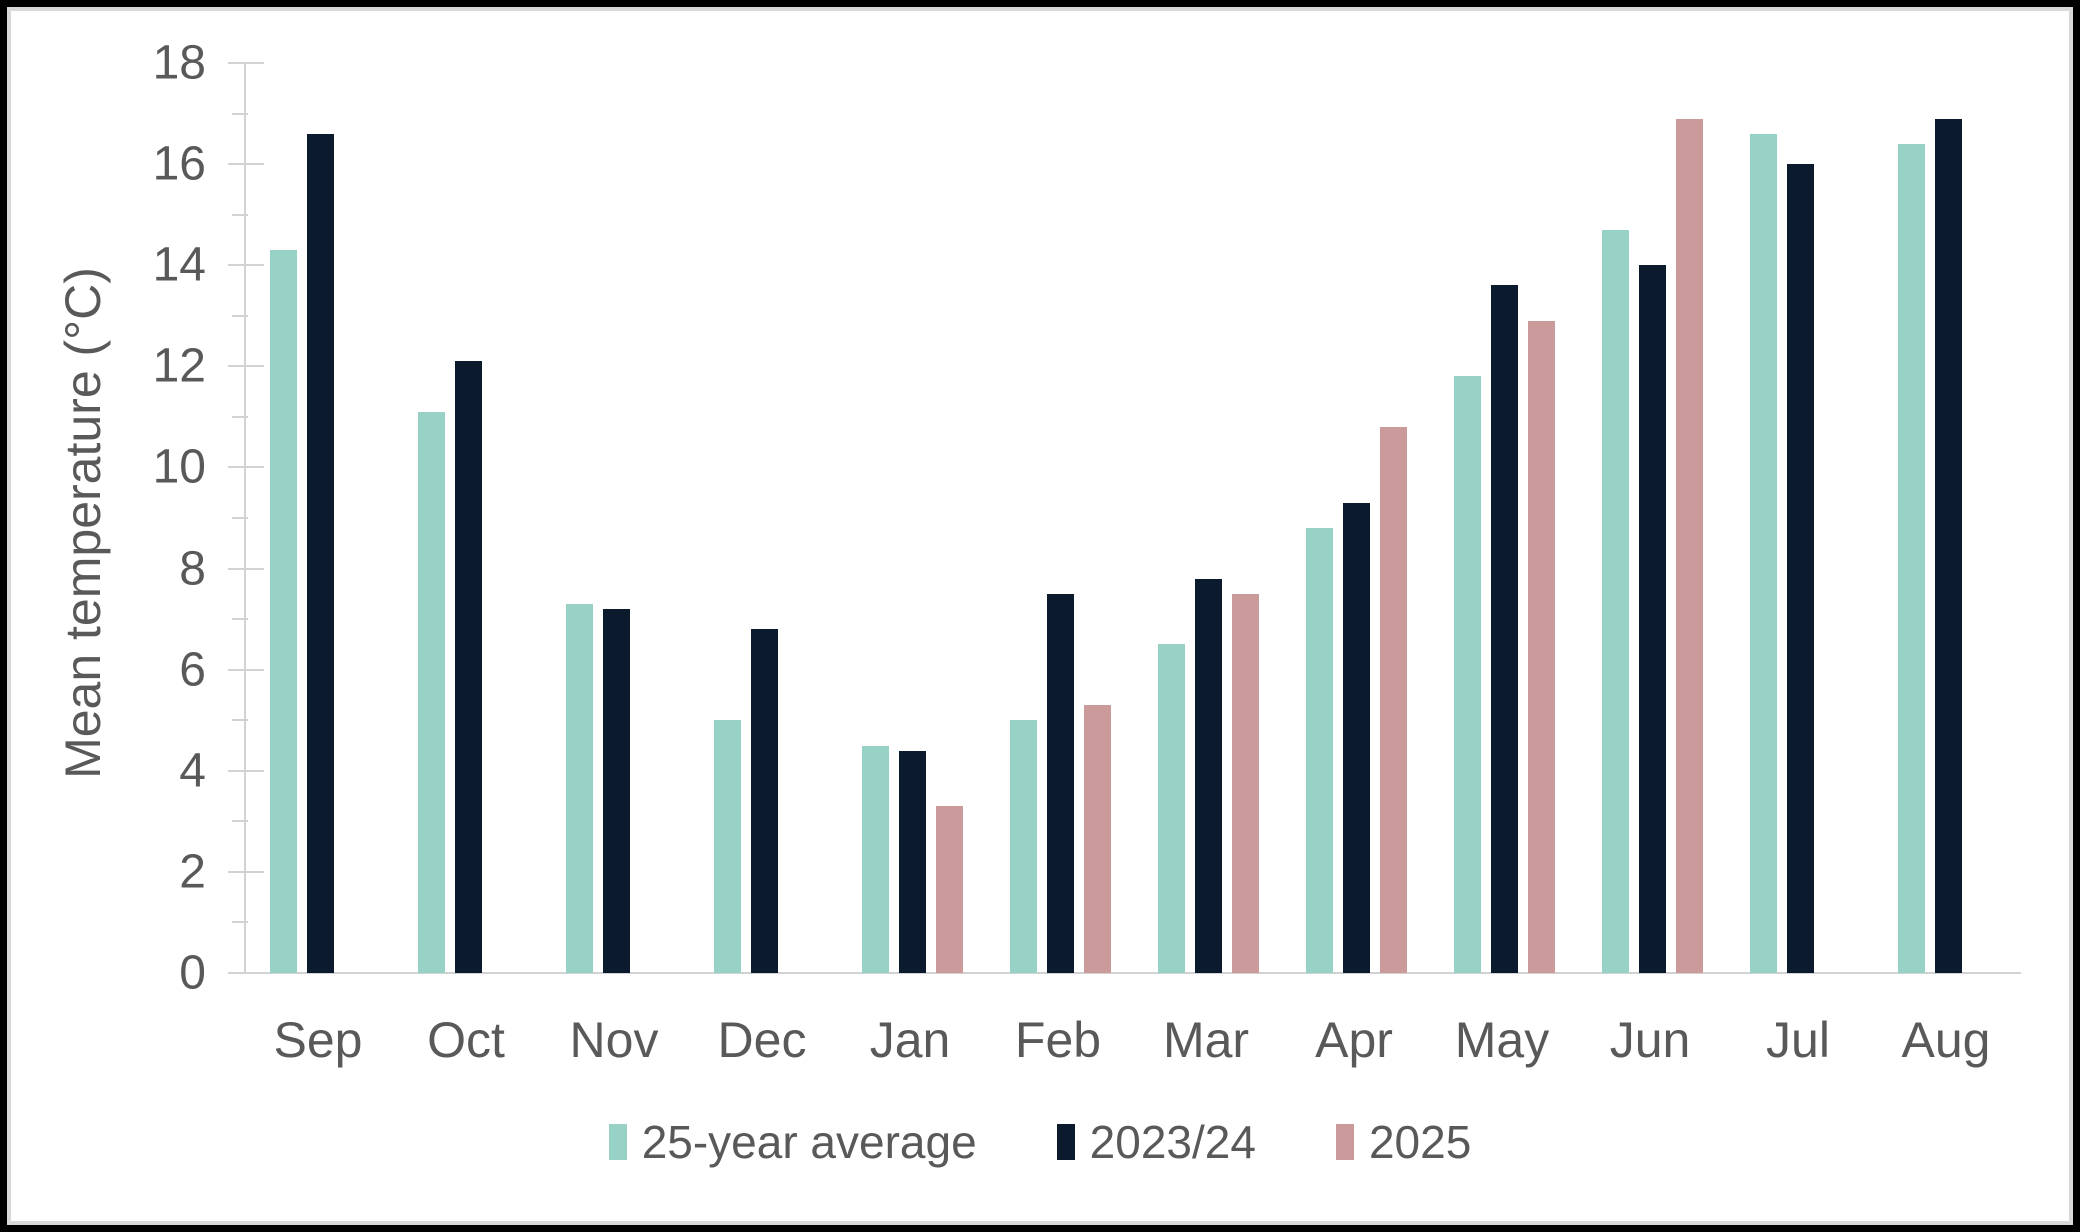  Describe the element at coordinates (192, 973) in the screenshot. I see `y-tick-label: 0` at that location.